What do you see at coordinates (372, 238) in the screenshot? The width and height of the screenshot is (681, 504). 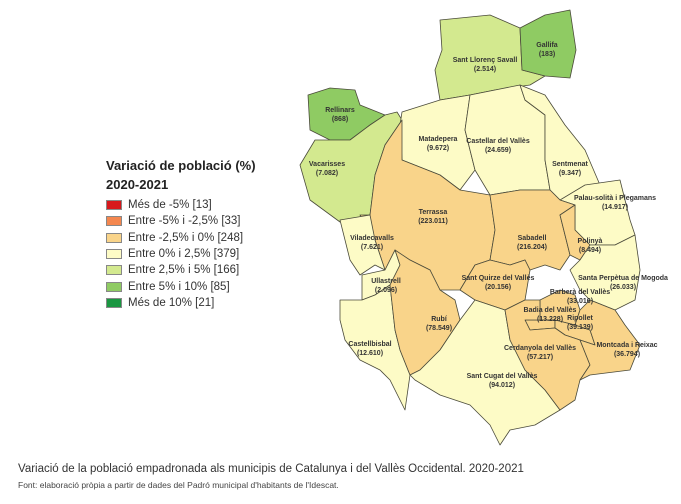 I see `municipality-name: Viladecavalls` at bounding box center [372, 238].